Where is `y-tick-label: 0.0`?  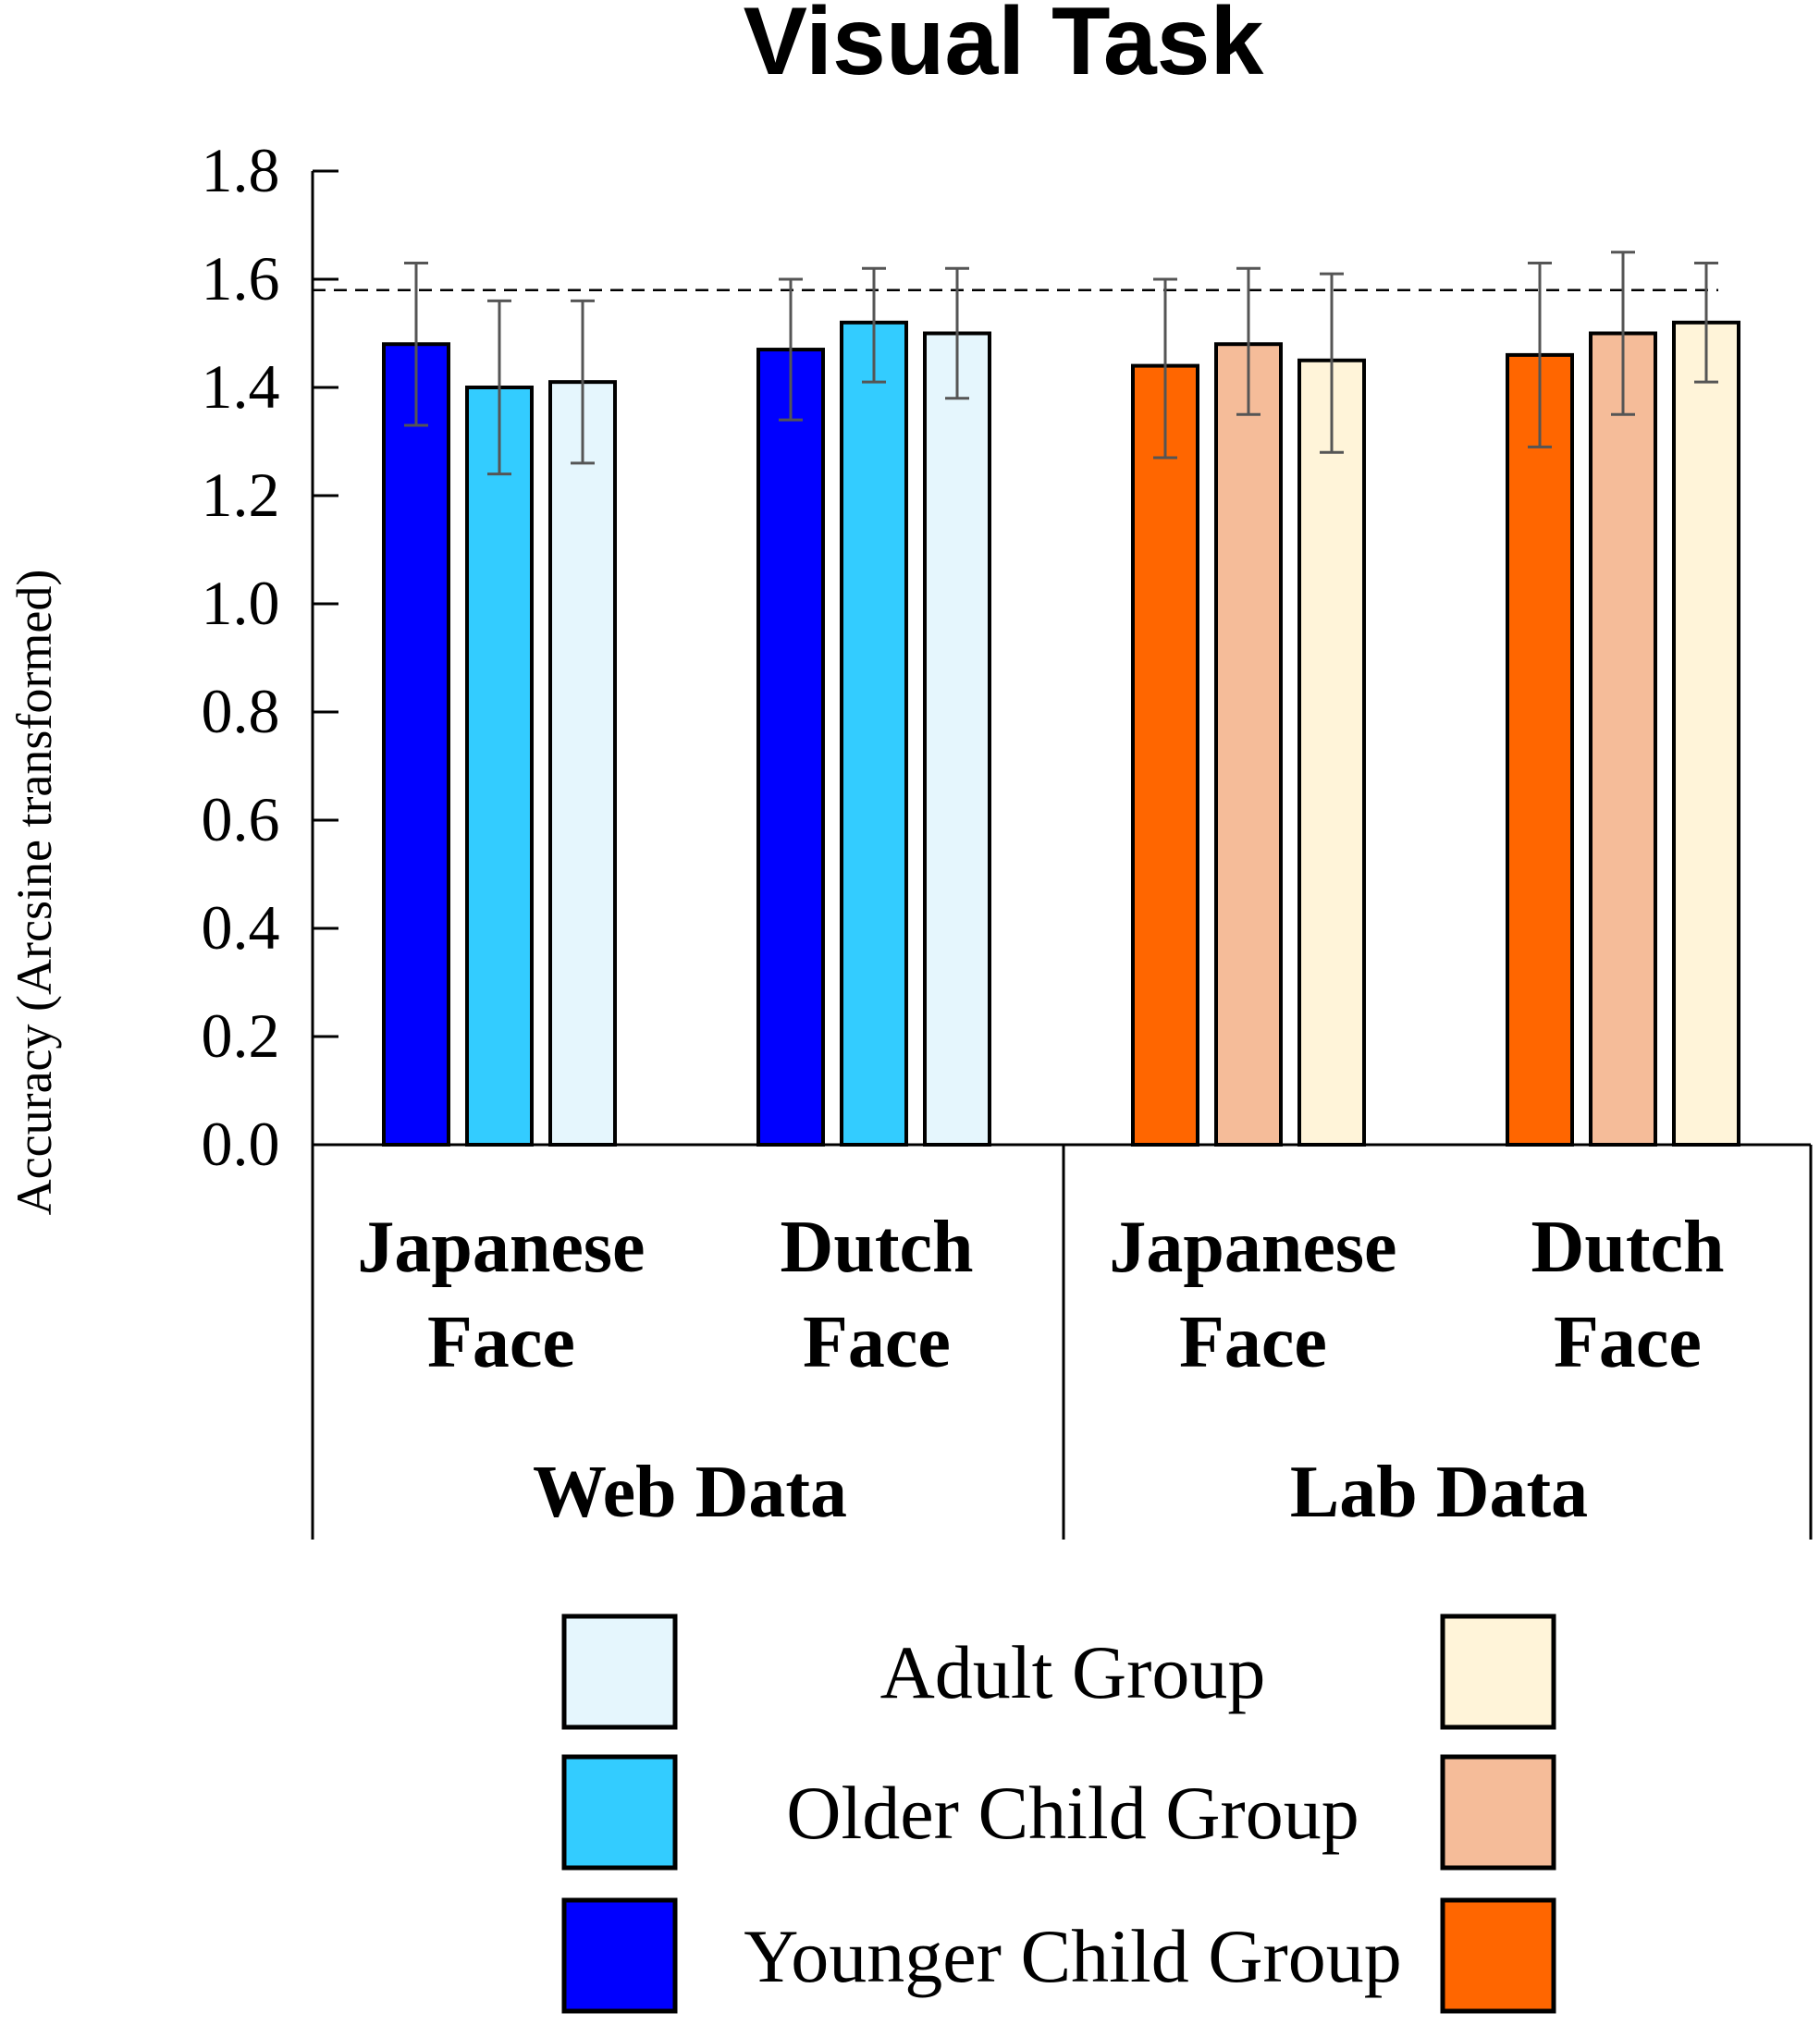
y-tick-label: 0.0 is located at coordinates (241, 1144).